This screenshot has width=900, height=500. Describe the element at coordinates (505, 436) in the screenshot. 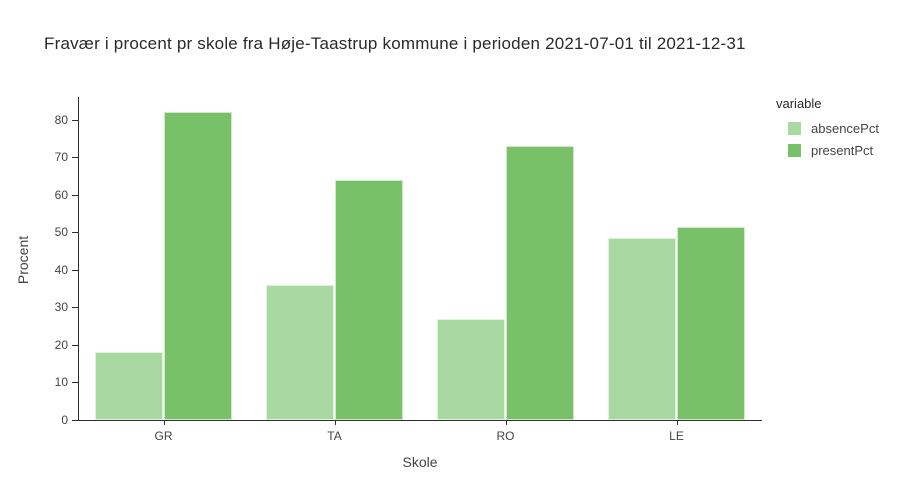

I see `x-tick-label: RO` at that location.